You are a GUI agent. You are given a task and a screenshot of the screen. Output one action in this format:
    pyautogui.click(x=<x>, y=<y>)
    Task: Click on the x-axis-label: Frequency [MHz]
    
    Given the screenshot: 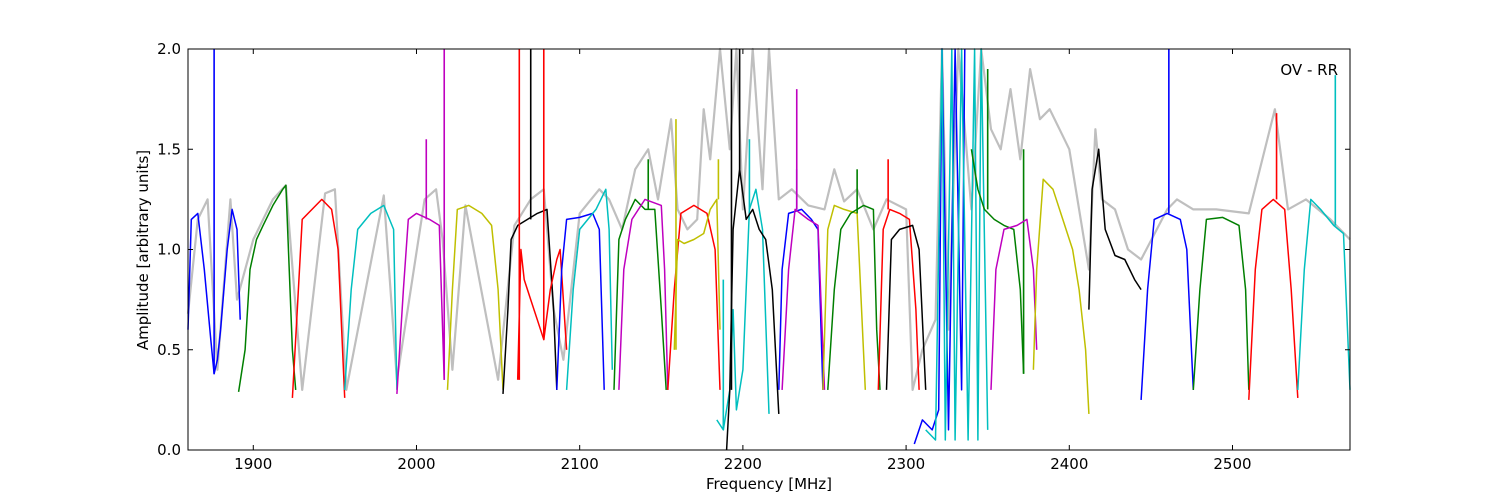 What is the action you would take?
    pyautogui.click(x=769, y=484)
    